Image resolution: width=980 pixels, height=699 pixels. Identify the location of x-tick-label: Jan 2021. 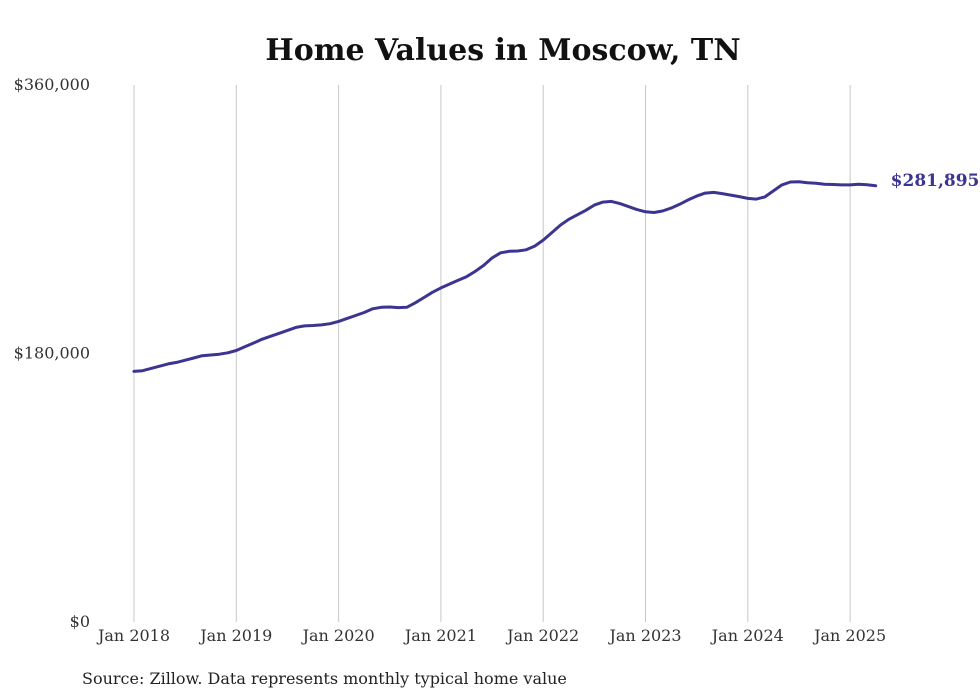
(440, 635).